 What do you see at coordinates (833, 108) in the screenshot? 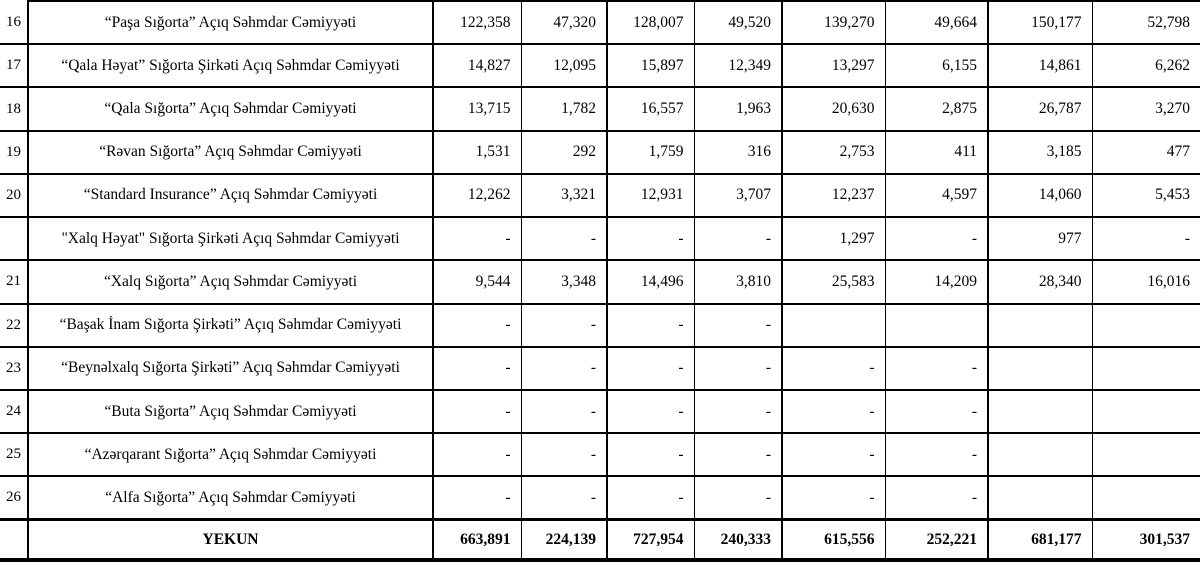
I see `value-cell: 20,630` at bounding box center [833, 108].